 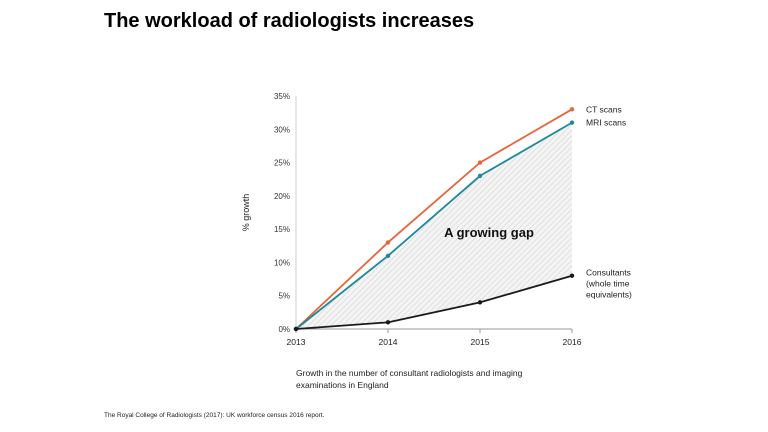 What do you see at coordinates (388, 342) in the screenshot?
I see `x-tick-label: 2014` at bounding box center [388, 342].